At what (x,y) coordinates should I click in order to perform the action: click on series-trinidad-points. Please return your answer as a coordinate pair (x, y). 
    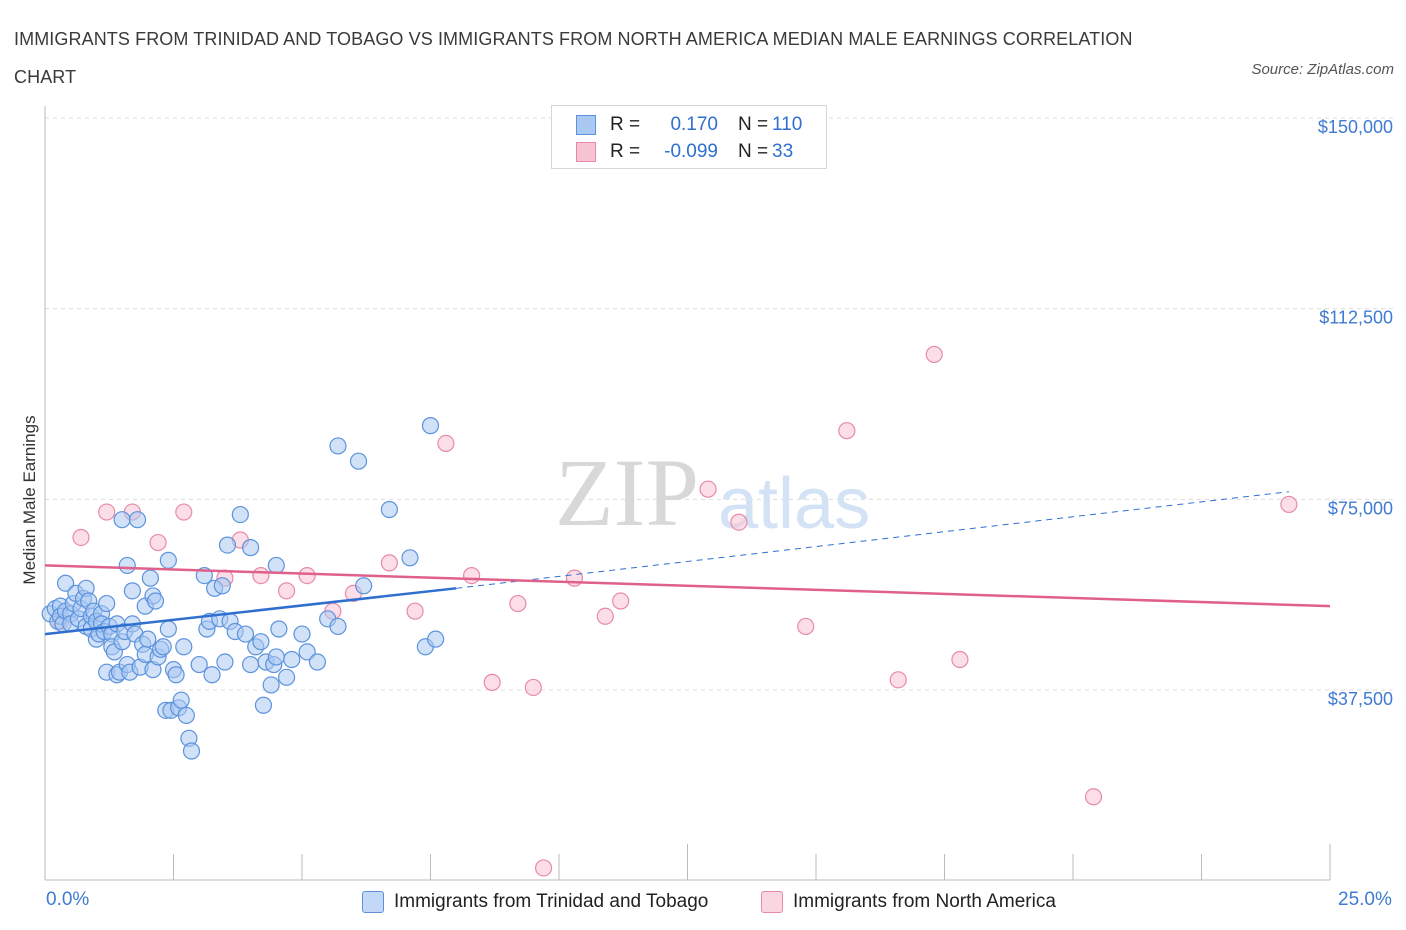
    Looking at the image, I should click on (243, 588).